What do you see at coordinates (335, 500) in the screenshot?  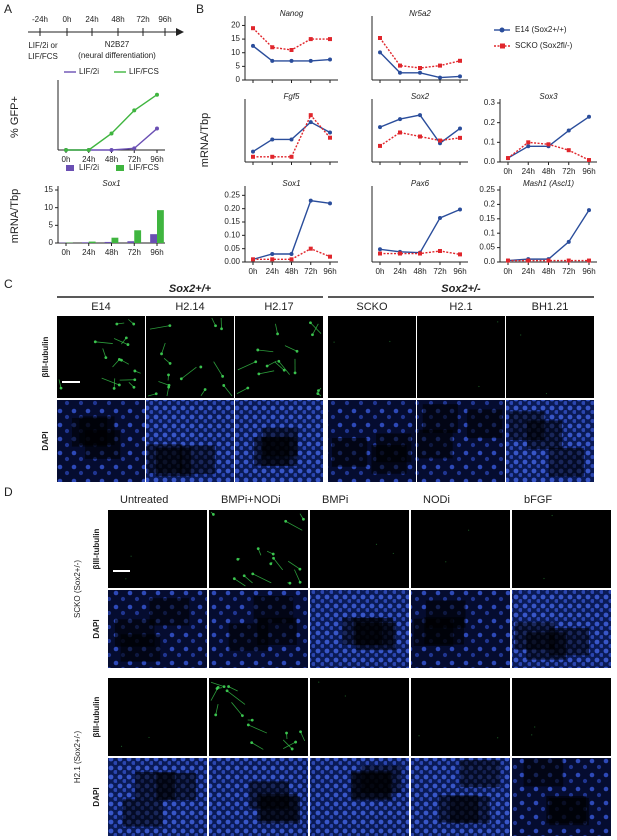 I see `column-label: BMPi` at bounding box center [335, 500].